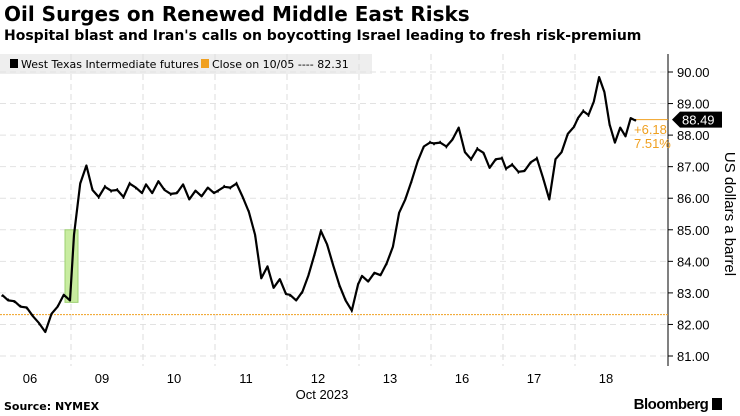 The height and width of the screenshot is (416, 740). Describe the element at coordinates (693, 72) in the screenshot. I see `y-tick-label: 90.00` at that location.